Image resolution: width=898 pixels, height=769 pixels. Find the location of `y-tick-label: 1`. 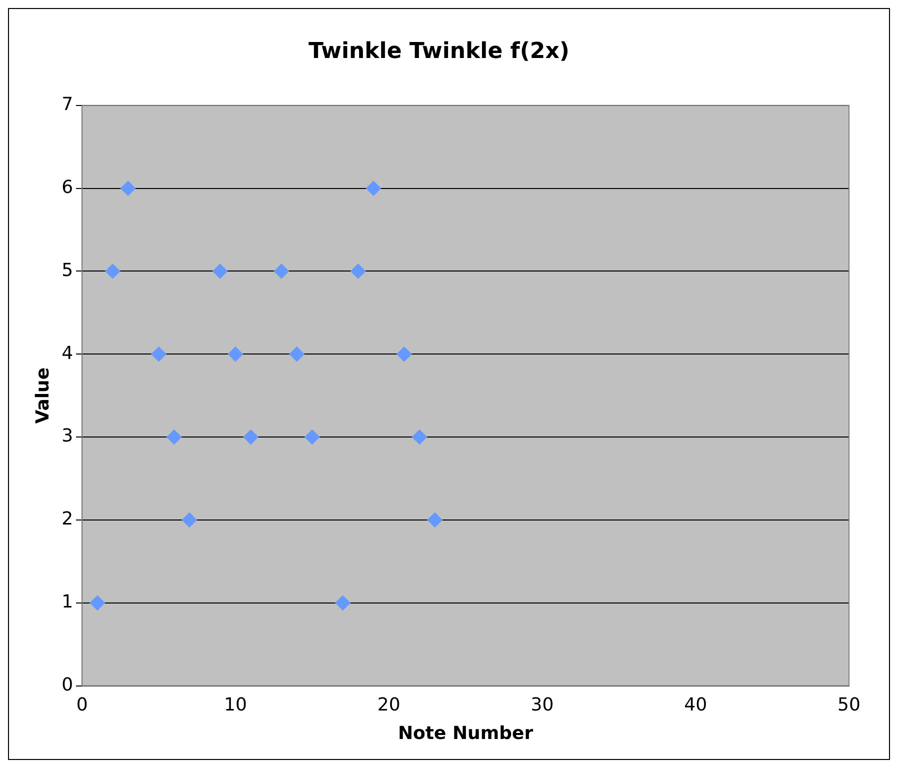

y-tick-label: 1 is located at coordinates (68, 602).